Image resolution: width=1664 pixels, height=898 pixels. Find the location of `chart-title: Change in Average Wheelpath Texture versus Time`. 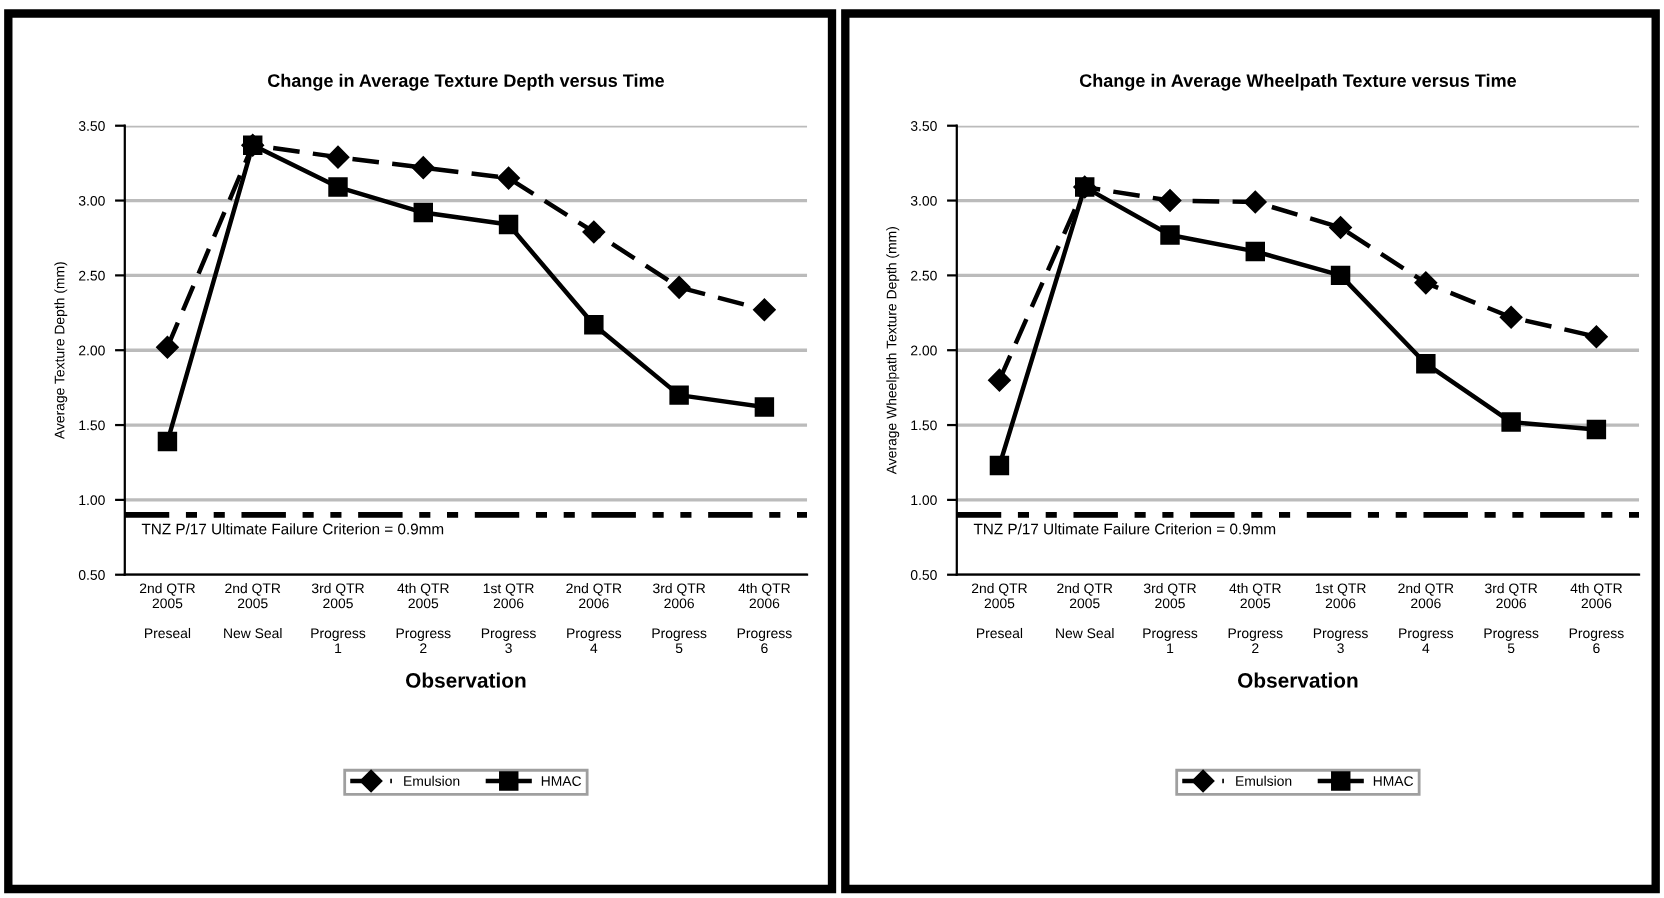

chart-title: Change in Average Wheelpath Texture versus Time is located at coordinates (1298, 82).